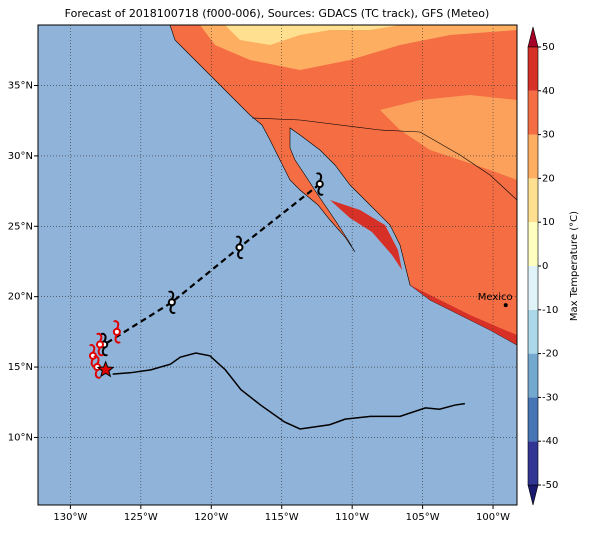 The width and height of the screenshot is (592, 533). I want to click on lat-tick-label: 35°N, so click(20, 86).